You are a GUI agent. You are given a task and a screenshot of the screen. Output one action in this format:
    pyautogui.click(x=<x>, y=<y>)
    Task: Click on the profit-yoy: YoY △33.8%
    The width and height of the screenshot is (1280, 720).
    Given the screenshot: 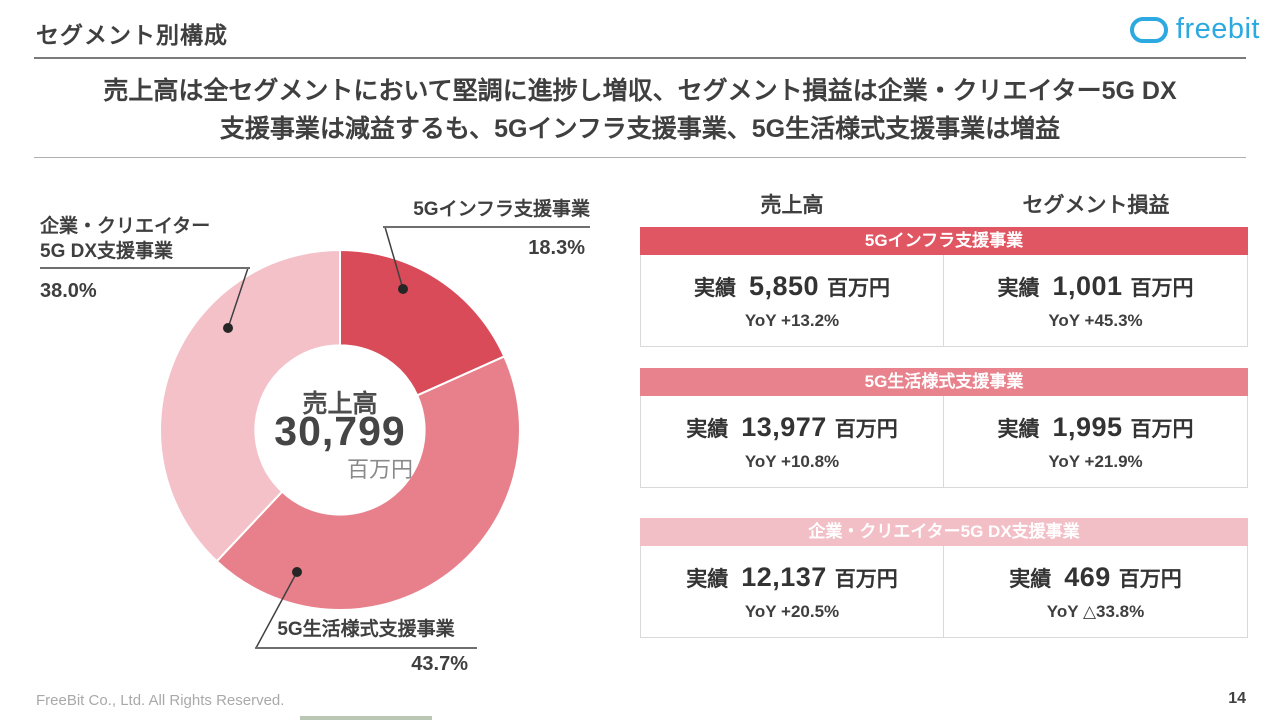 What is the action you would take?
    pyautogui.click(x=1095, y=611)
    